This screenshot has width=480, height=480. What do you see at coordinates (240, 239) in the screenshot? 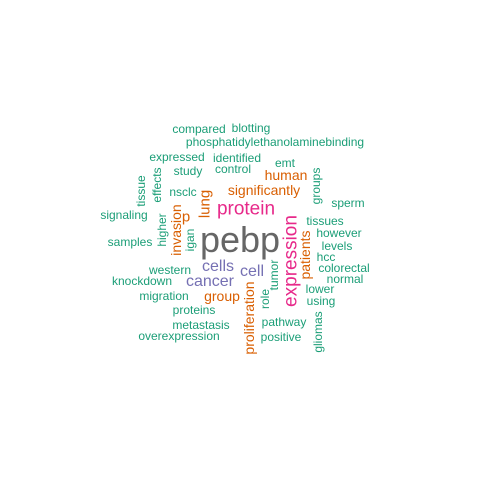
I see `word-pebp: pebp` at bounding box center [240, 239].